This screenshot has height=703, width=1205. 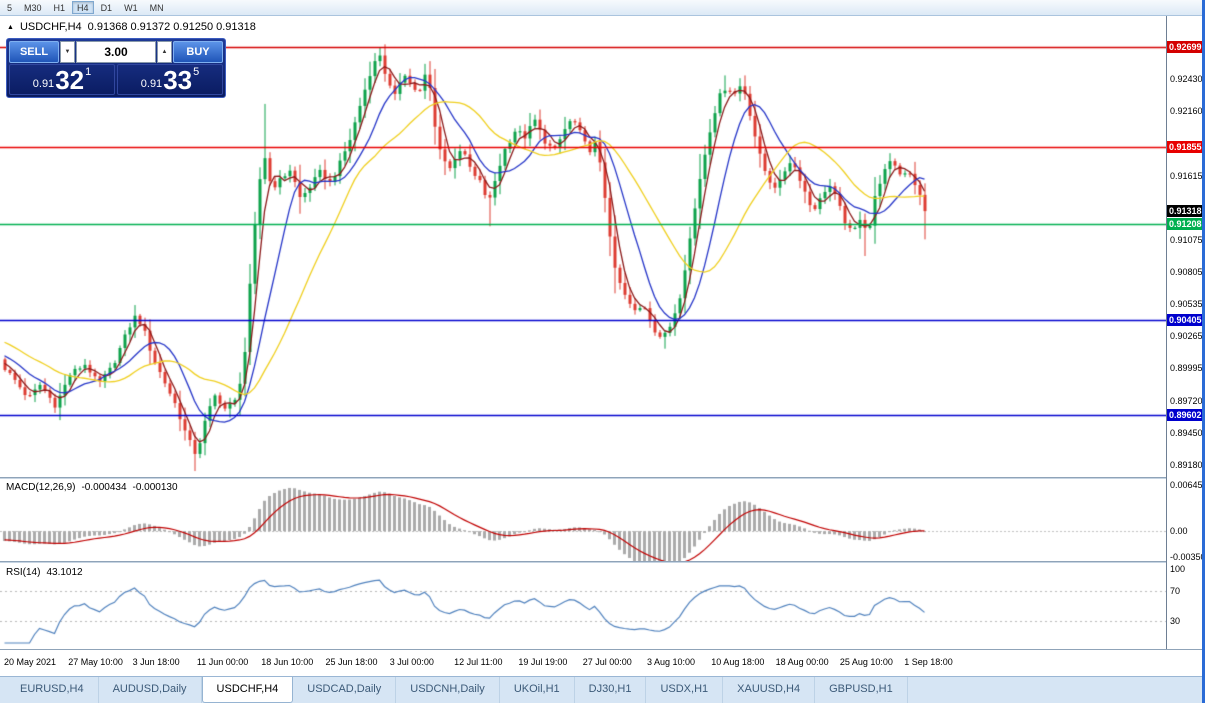 I want to click on chart-tab-usdcnh: USDCNH,Daily, so click(x=448, y=690).